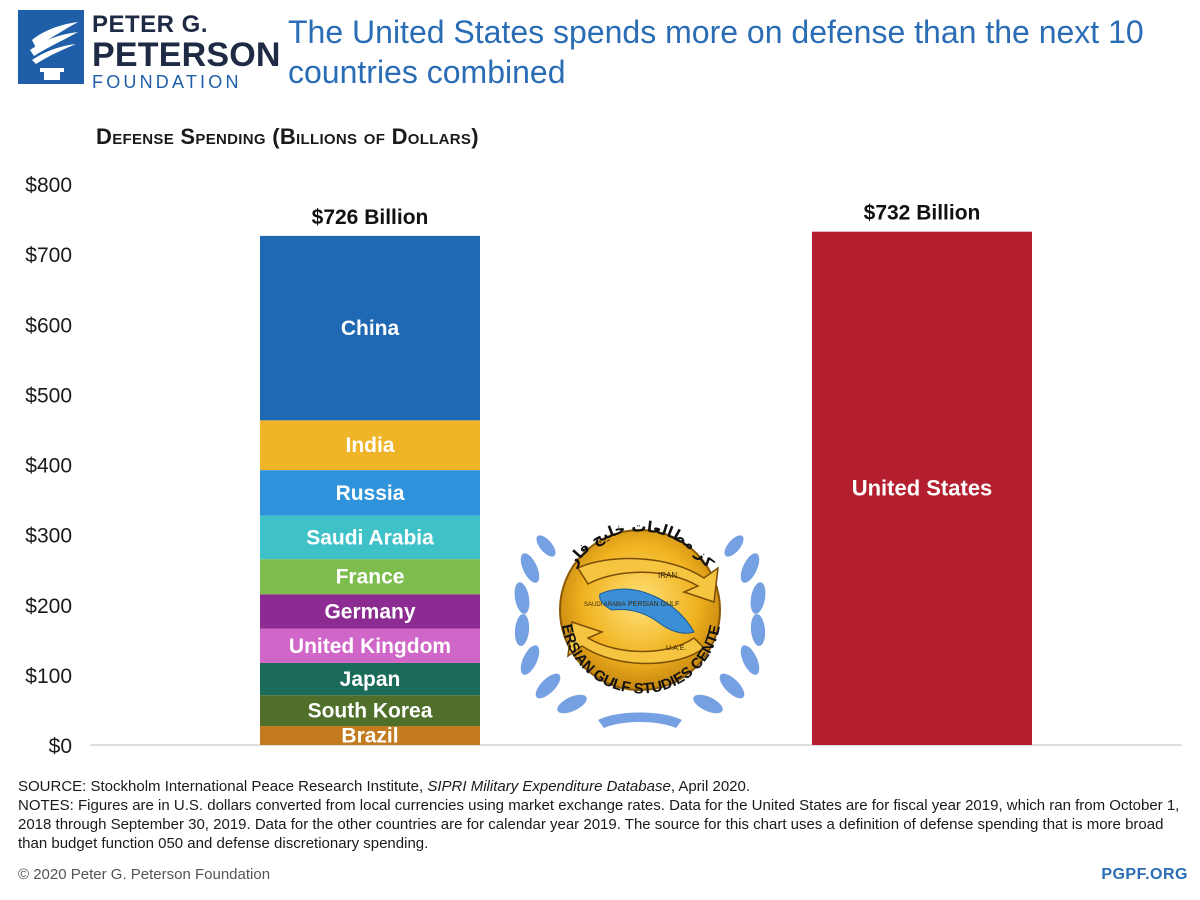 This screenshot has width=1200, height=900. I want to click on segment-label: United Kingdom, so click(370, 646).